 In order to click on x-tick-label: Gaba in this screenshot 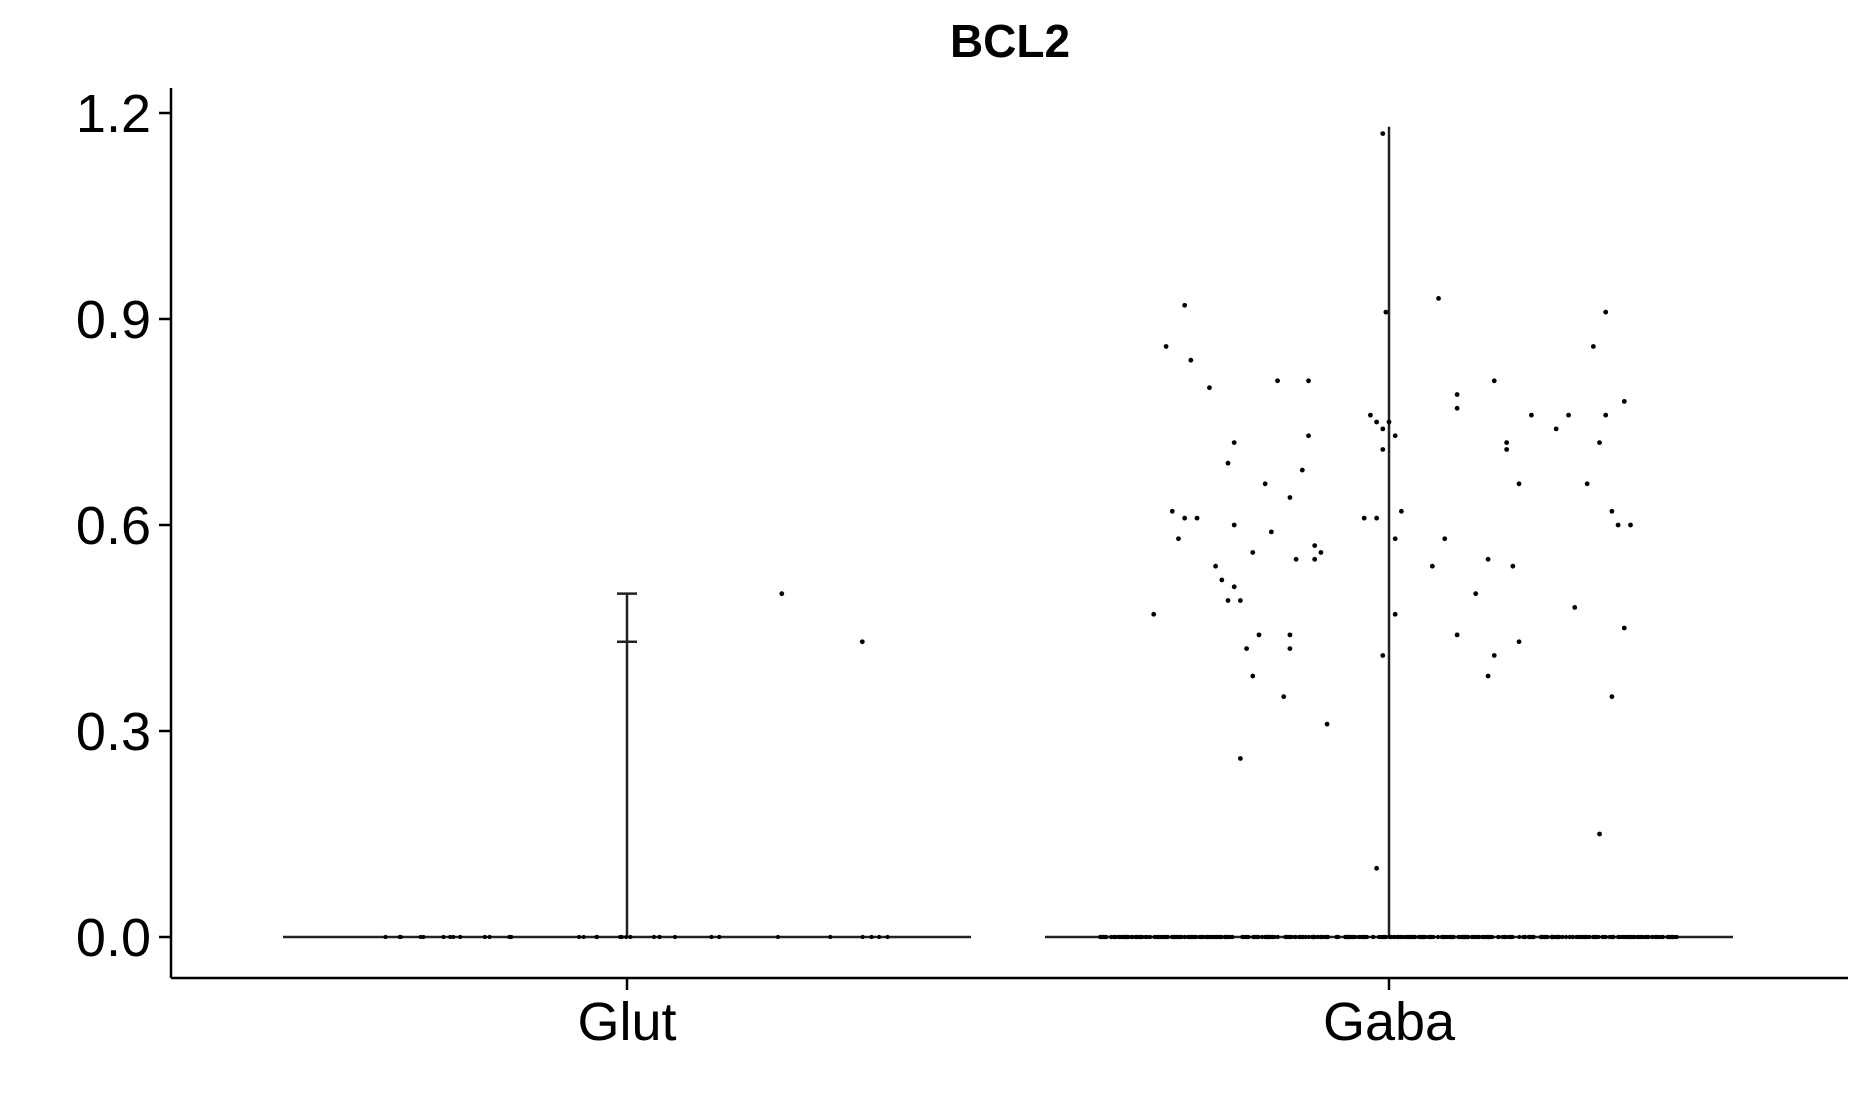, I will do `click(1389, 1022)`.